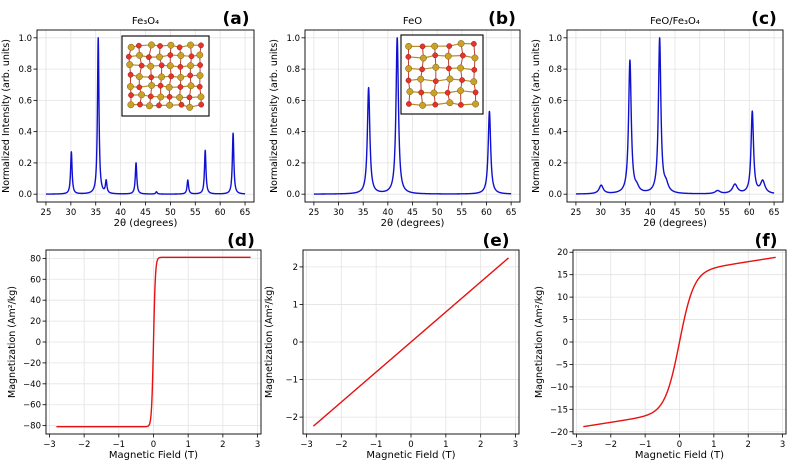  What do you see at coordinates (235, 19) in the screenshot?
I see `panel-label: (a)` at bounding box center [235, 19].